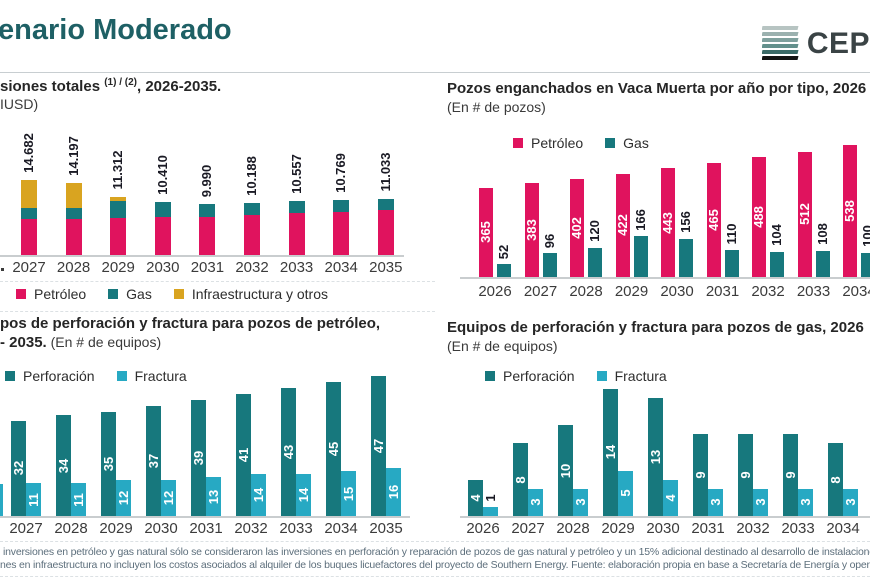 The image size is (870, 580). I want to click on value-label: 11.033, so click(385, 172).